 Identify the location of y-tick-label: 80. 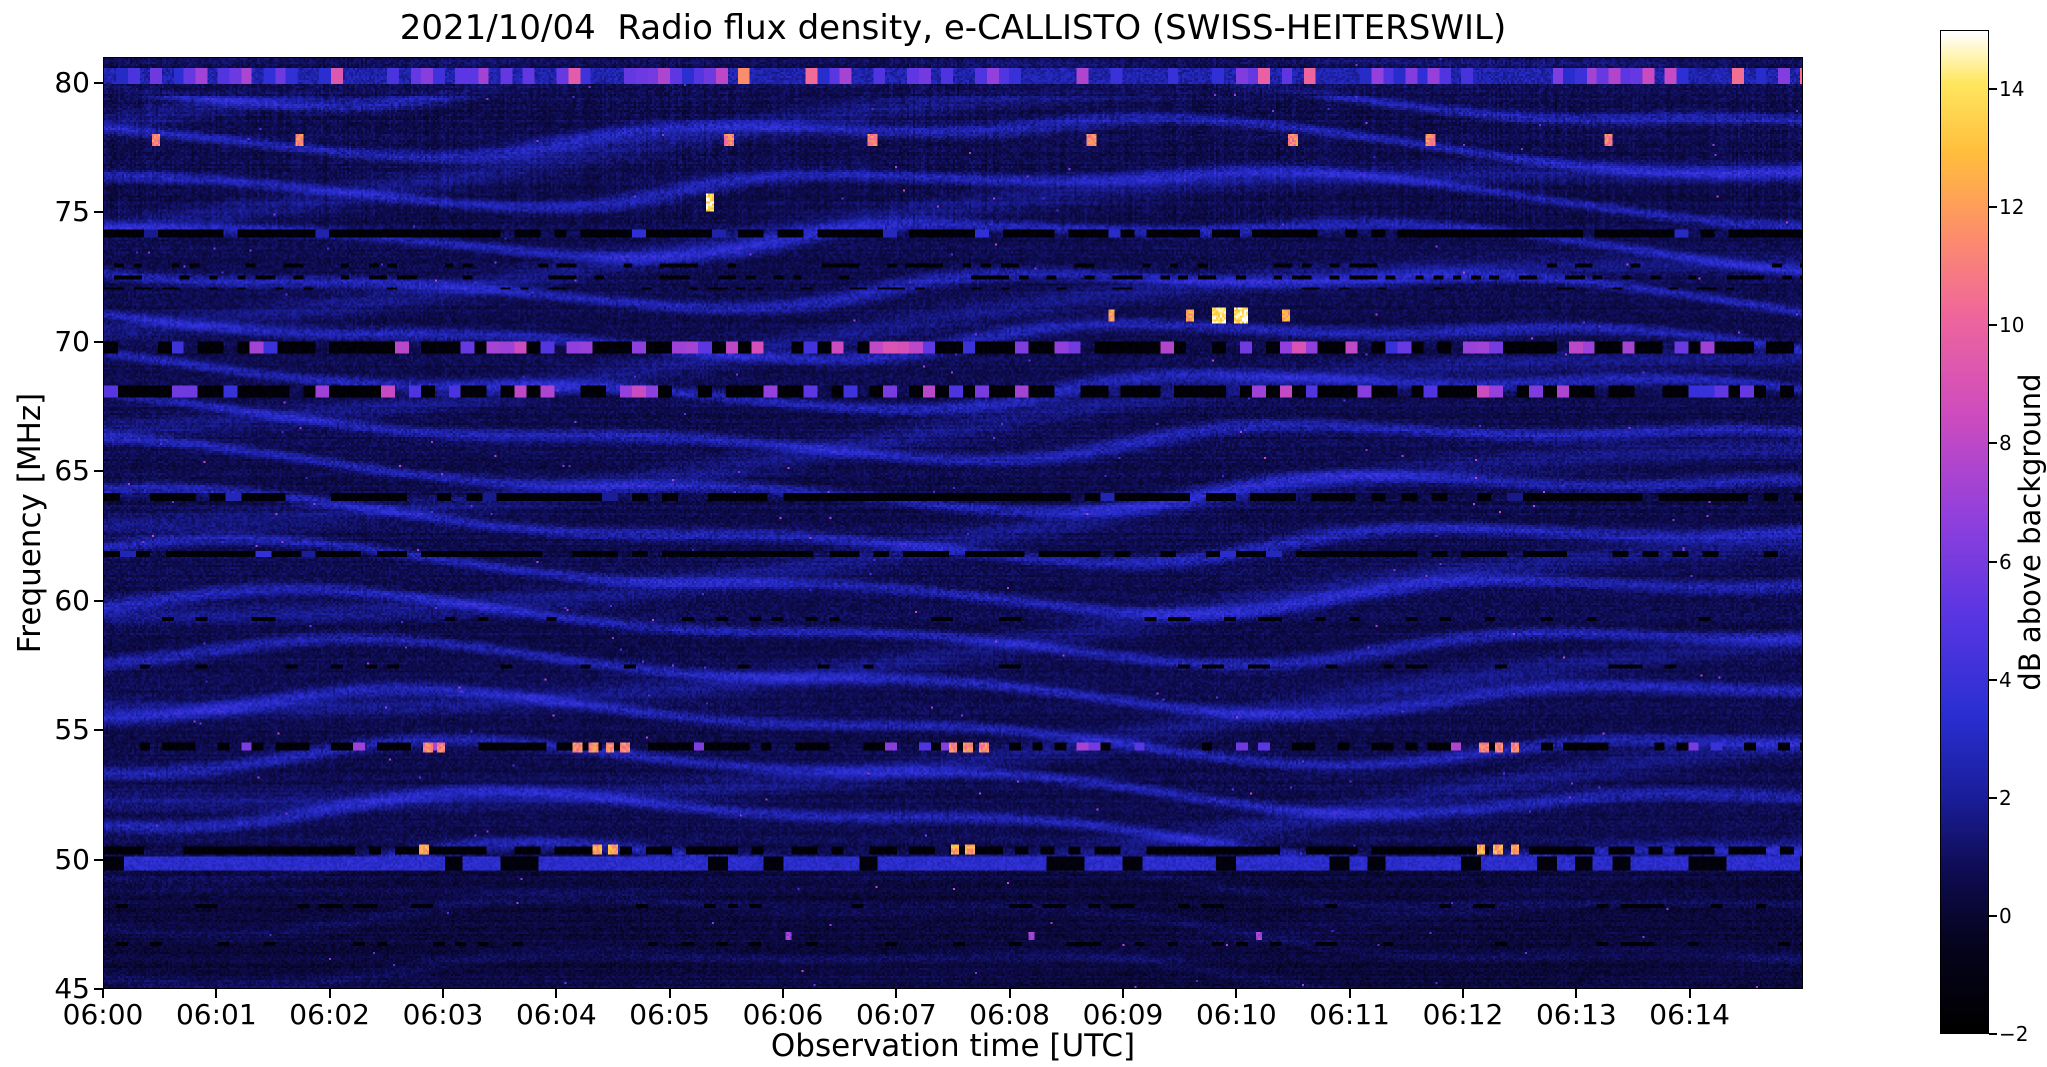
(72, 82).